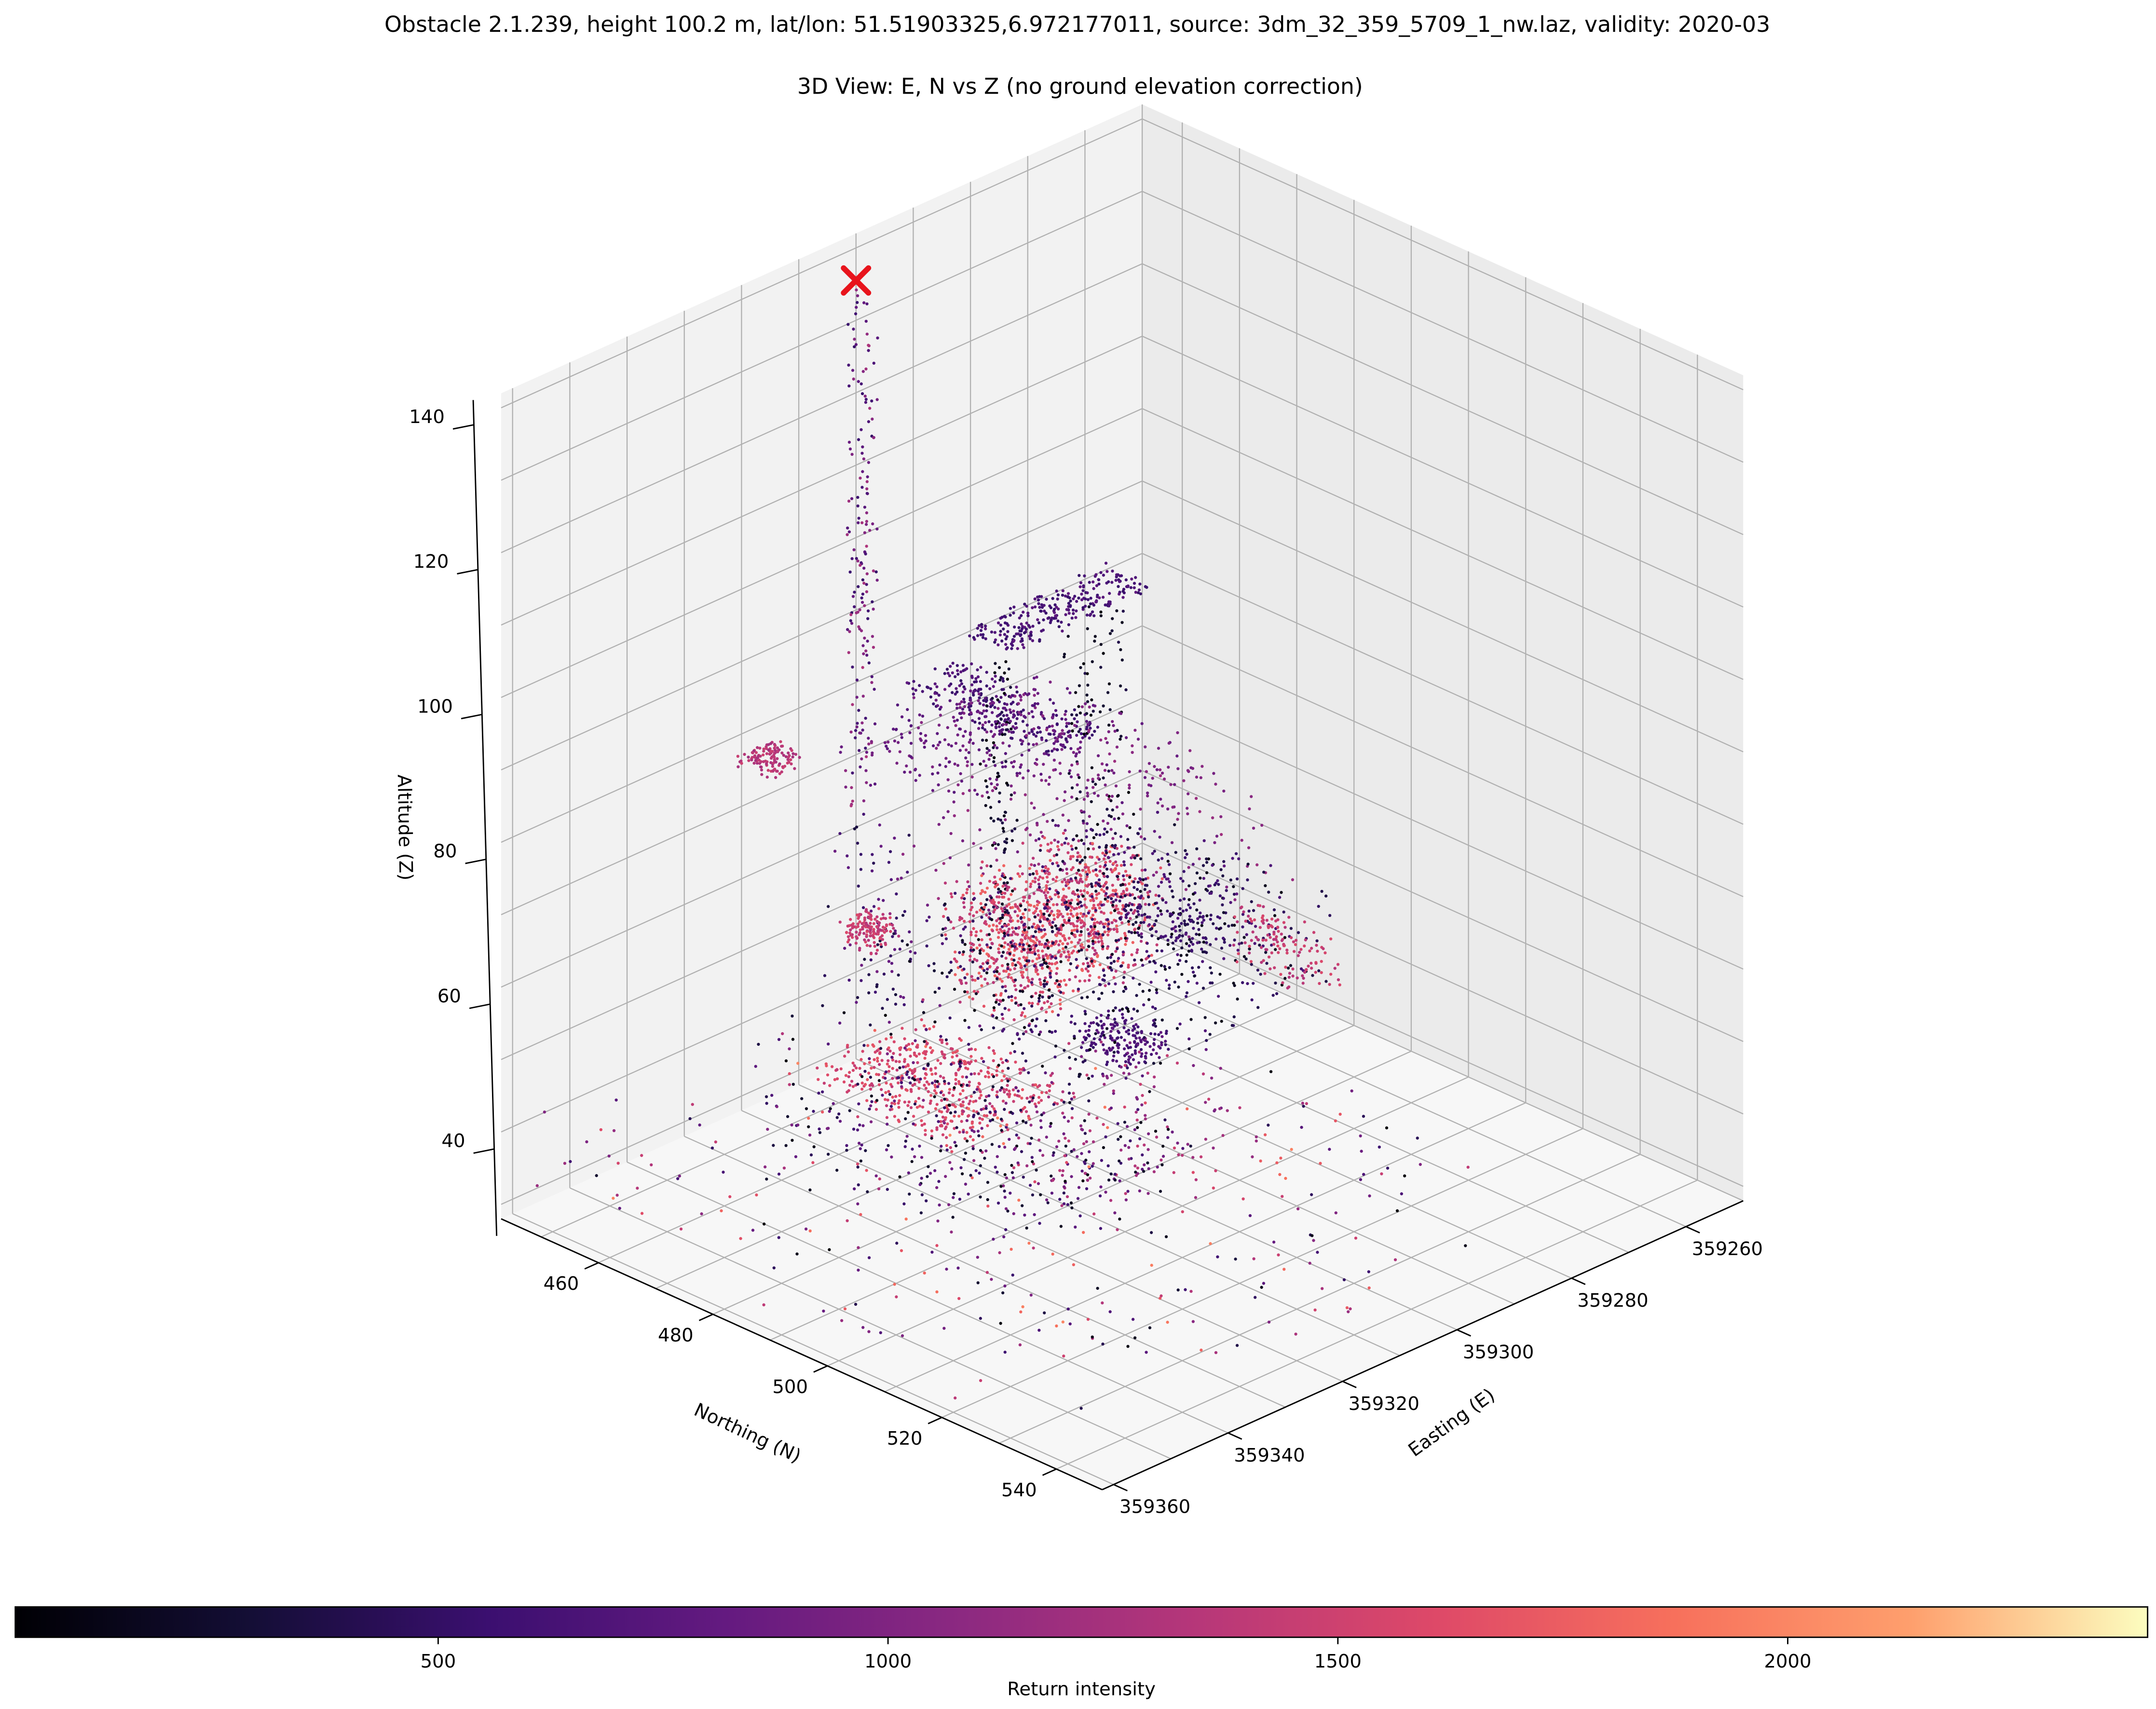 Image resolution: width=2156 pixels, height=1709 pixels. What do you see at coordinates (1443, 1065) in the screenshot?
I see `grid-line` at bounding box center [1443, 1065].